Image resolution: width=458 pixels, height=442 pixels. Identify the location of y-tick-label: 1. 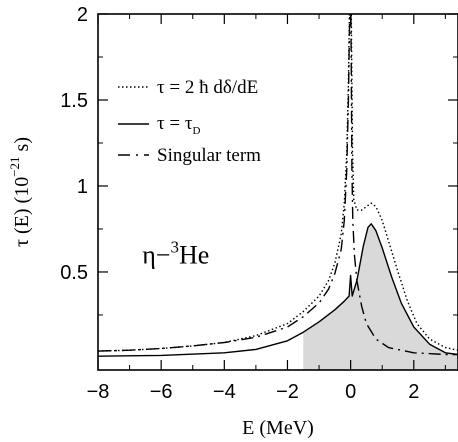
(82, 187).